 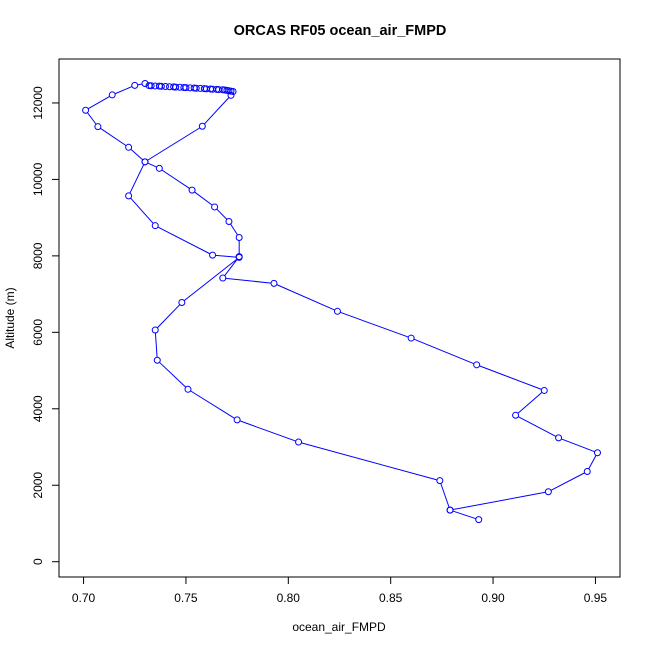 What do you see at coordinates (340, 31) in the screenshot?
I see `chart-title: ORCAS RF05 ocean_air_FMPD` at bounding box center [340, 31].